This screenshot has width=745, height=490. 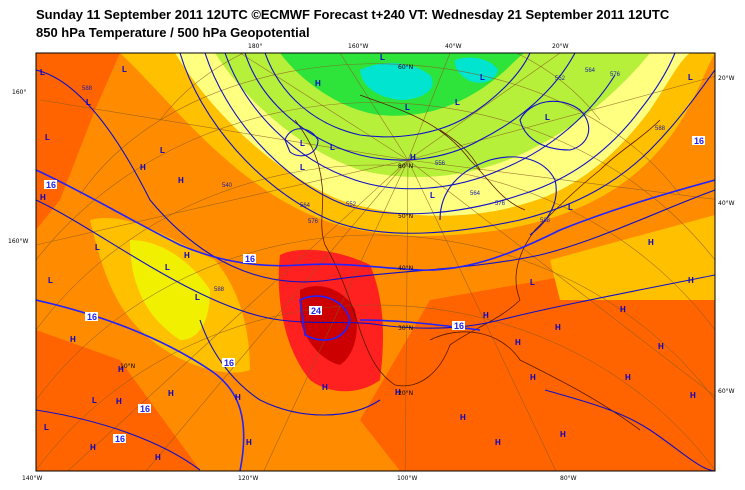 What do you see at coordinates (358, 46) in the screenshot?
I see `top-tick-label: 160°W` at bounding box center [358, 46].